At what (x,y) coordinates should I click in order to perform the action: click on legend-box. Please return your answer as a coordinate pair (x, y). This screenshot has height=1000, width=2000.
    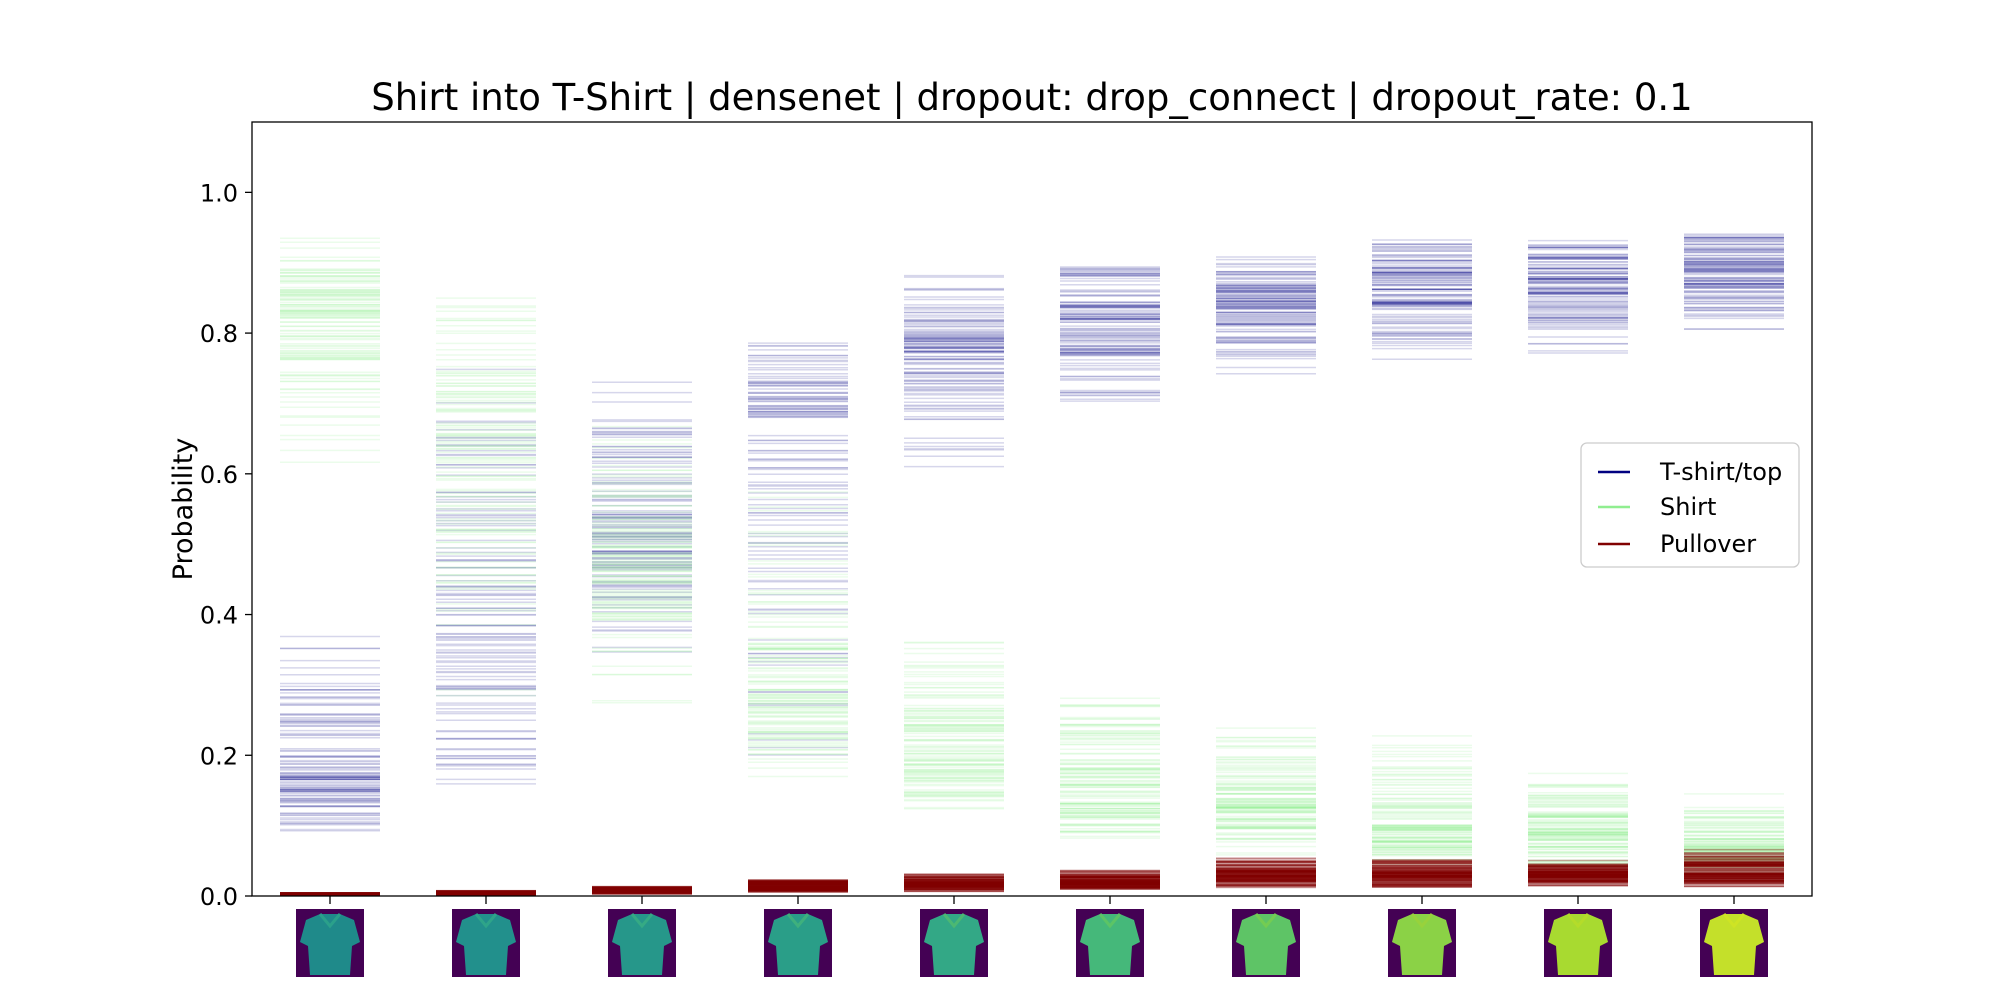
    Looking at the image, I should click on (1690, 505).